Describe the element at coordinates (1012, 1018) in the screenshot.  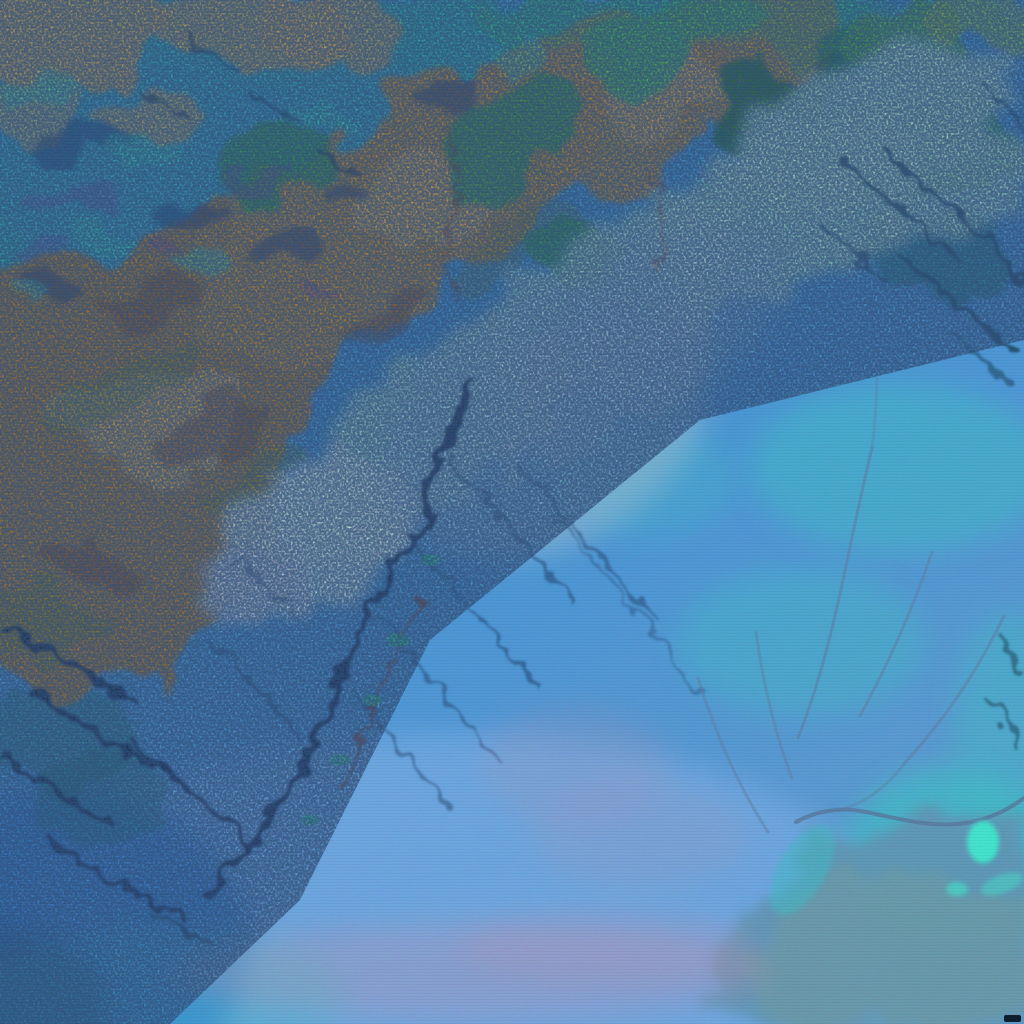
I see `dark-artifact-mark` at that location.